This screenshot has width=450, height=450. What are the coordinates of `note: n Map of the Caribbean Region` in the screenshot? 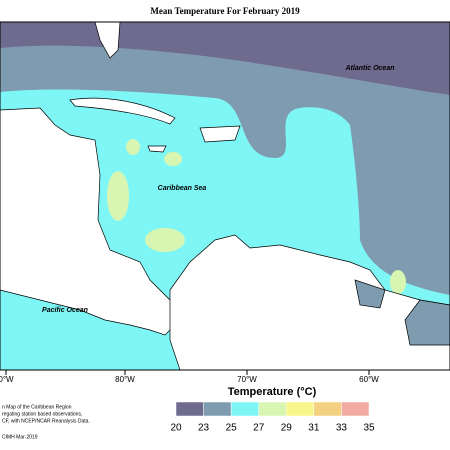 It's located at (37, 407).